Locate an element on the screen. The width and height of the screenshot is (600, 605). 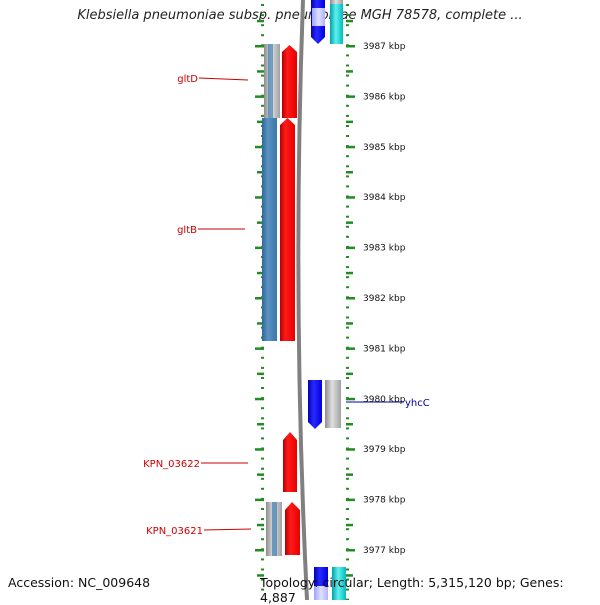
yhcC-cds-grey is located at coordinates (333, 404).